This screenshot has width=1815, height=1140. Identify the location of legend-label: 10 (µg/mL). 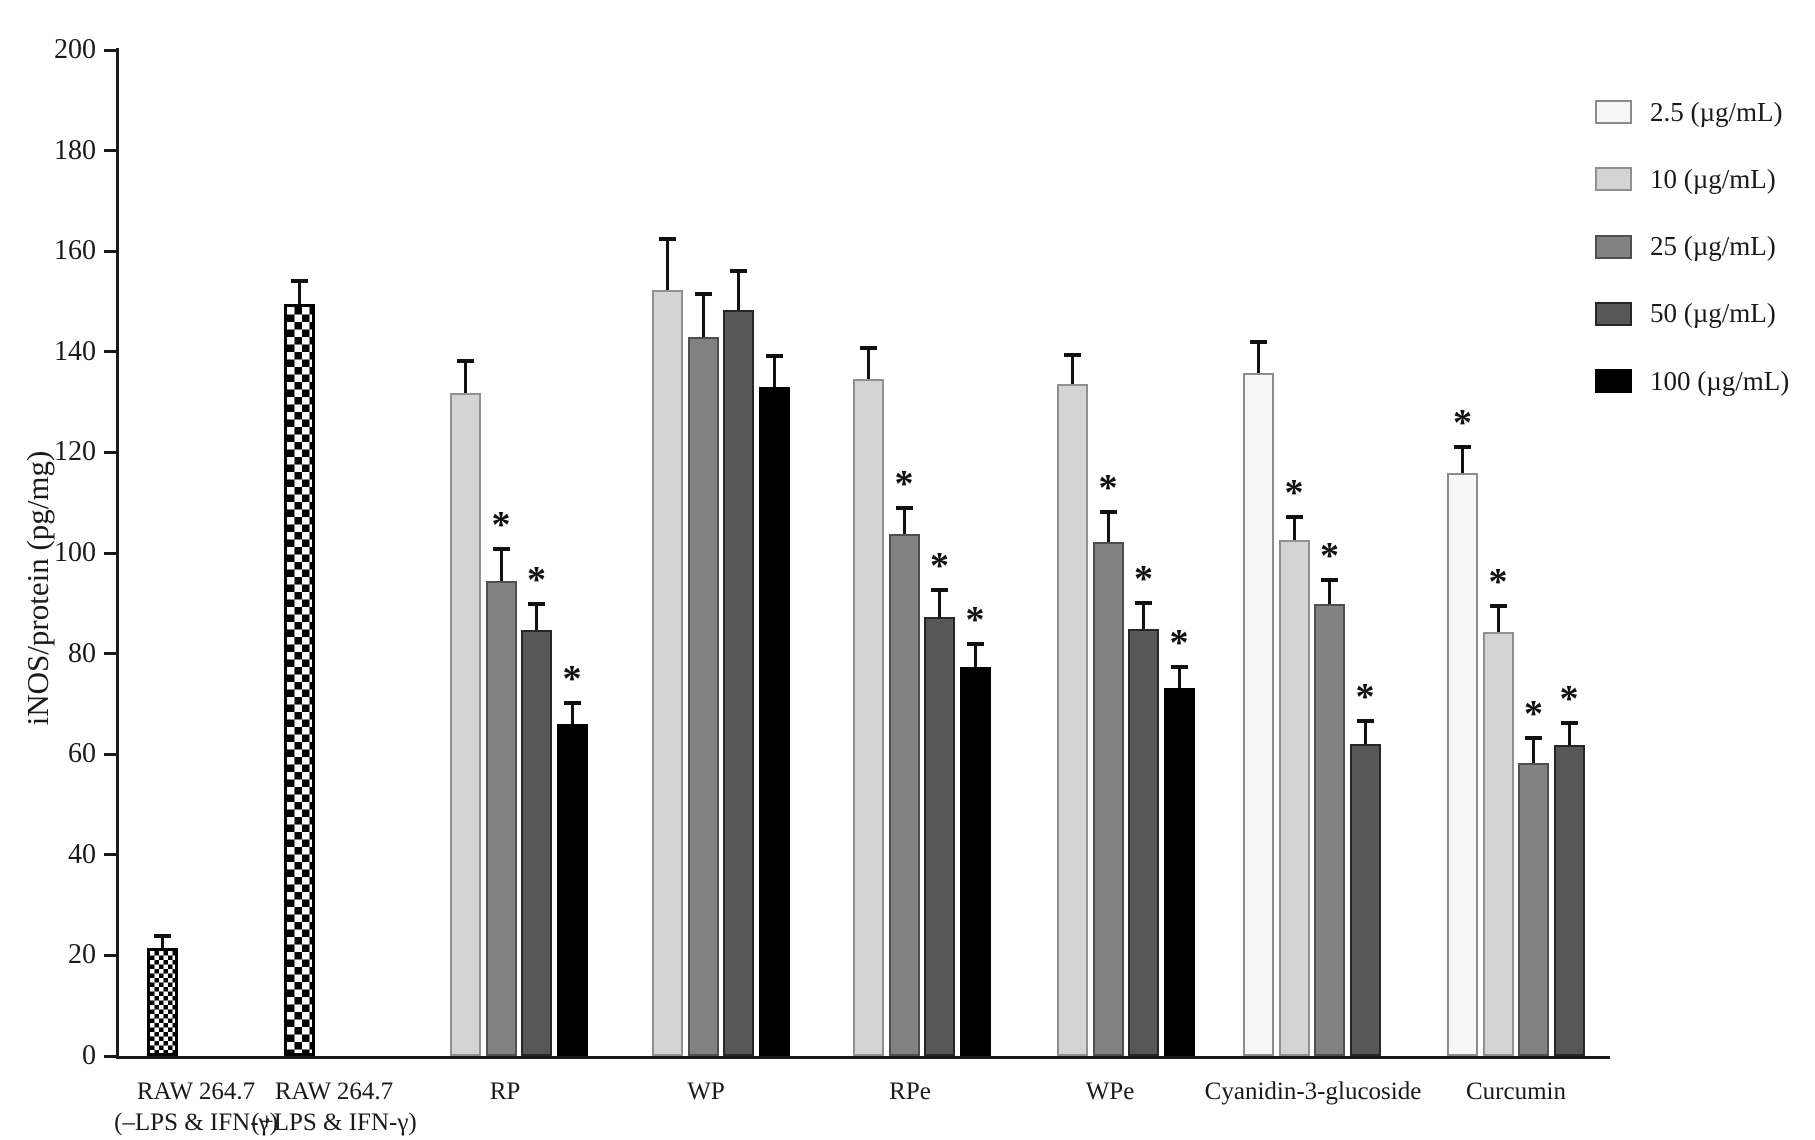
(1713, 178).